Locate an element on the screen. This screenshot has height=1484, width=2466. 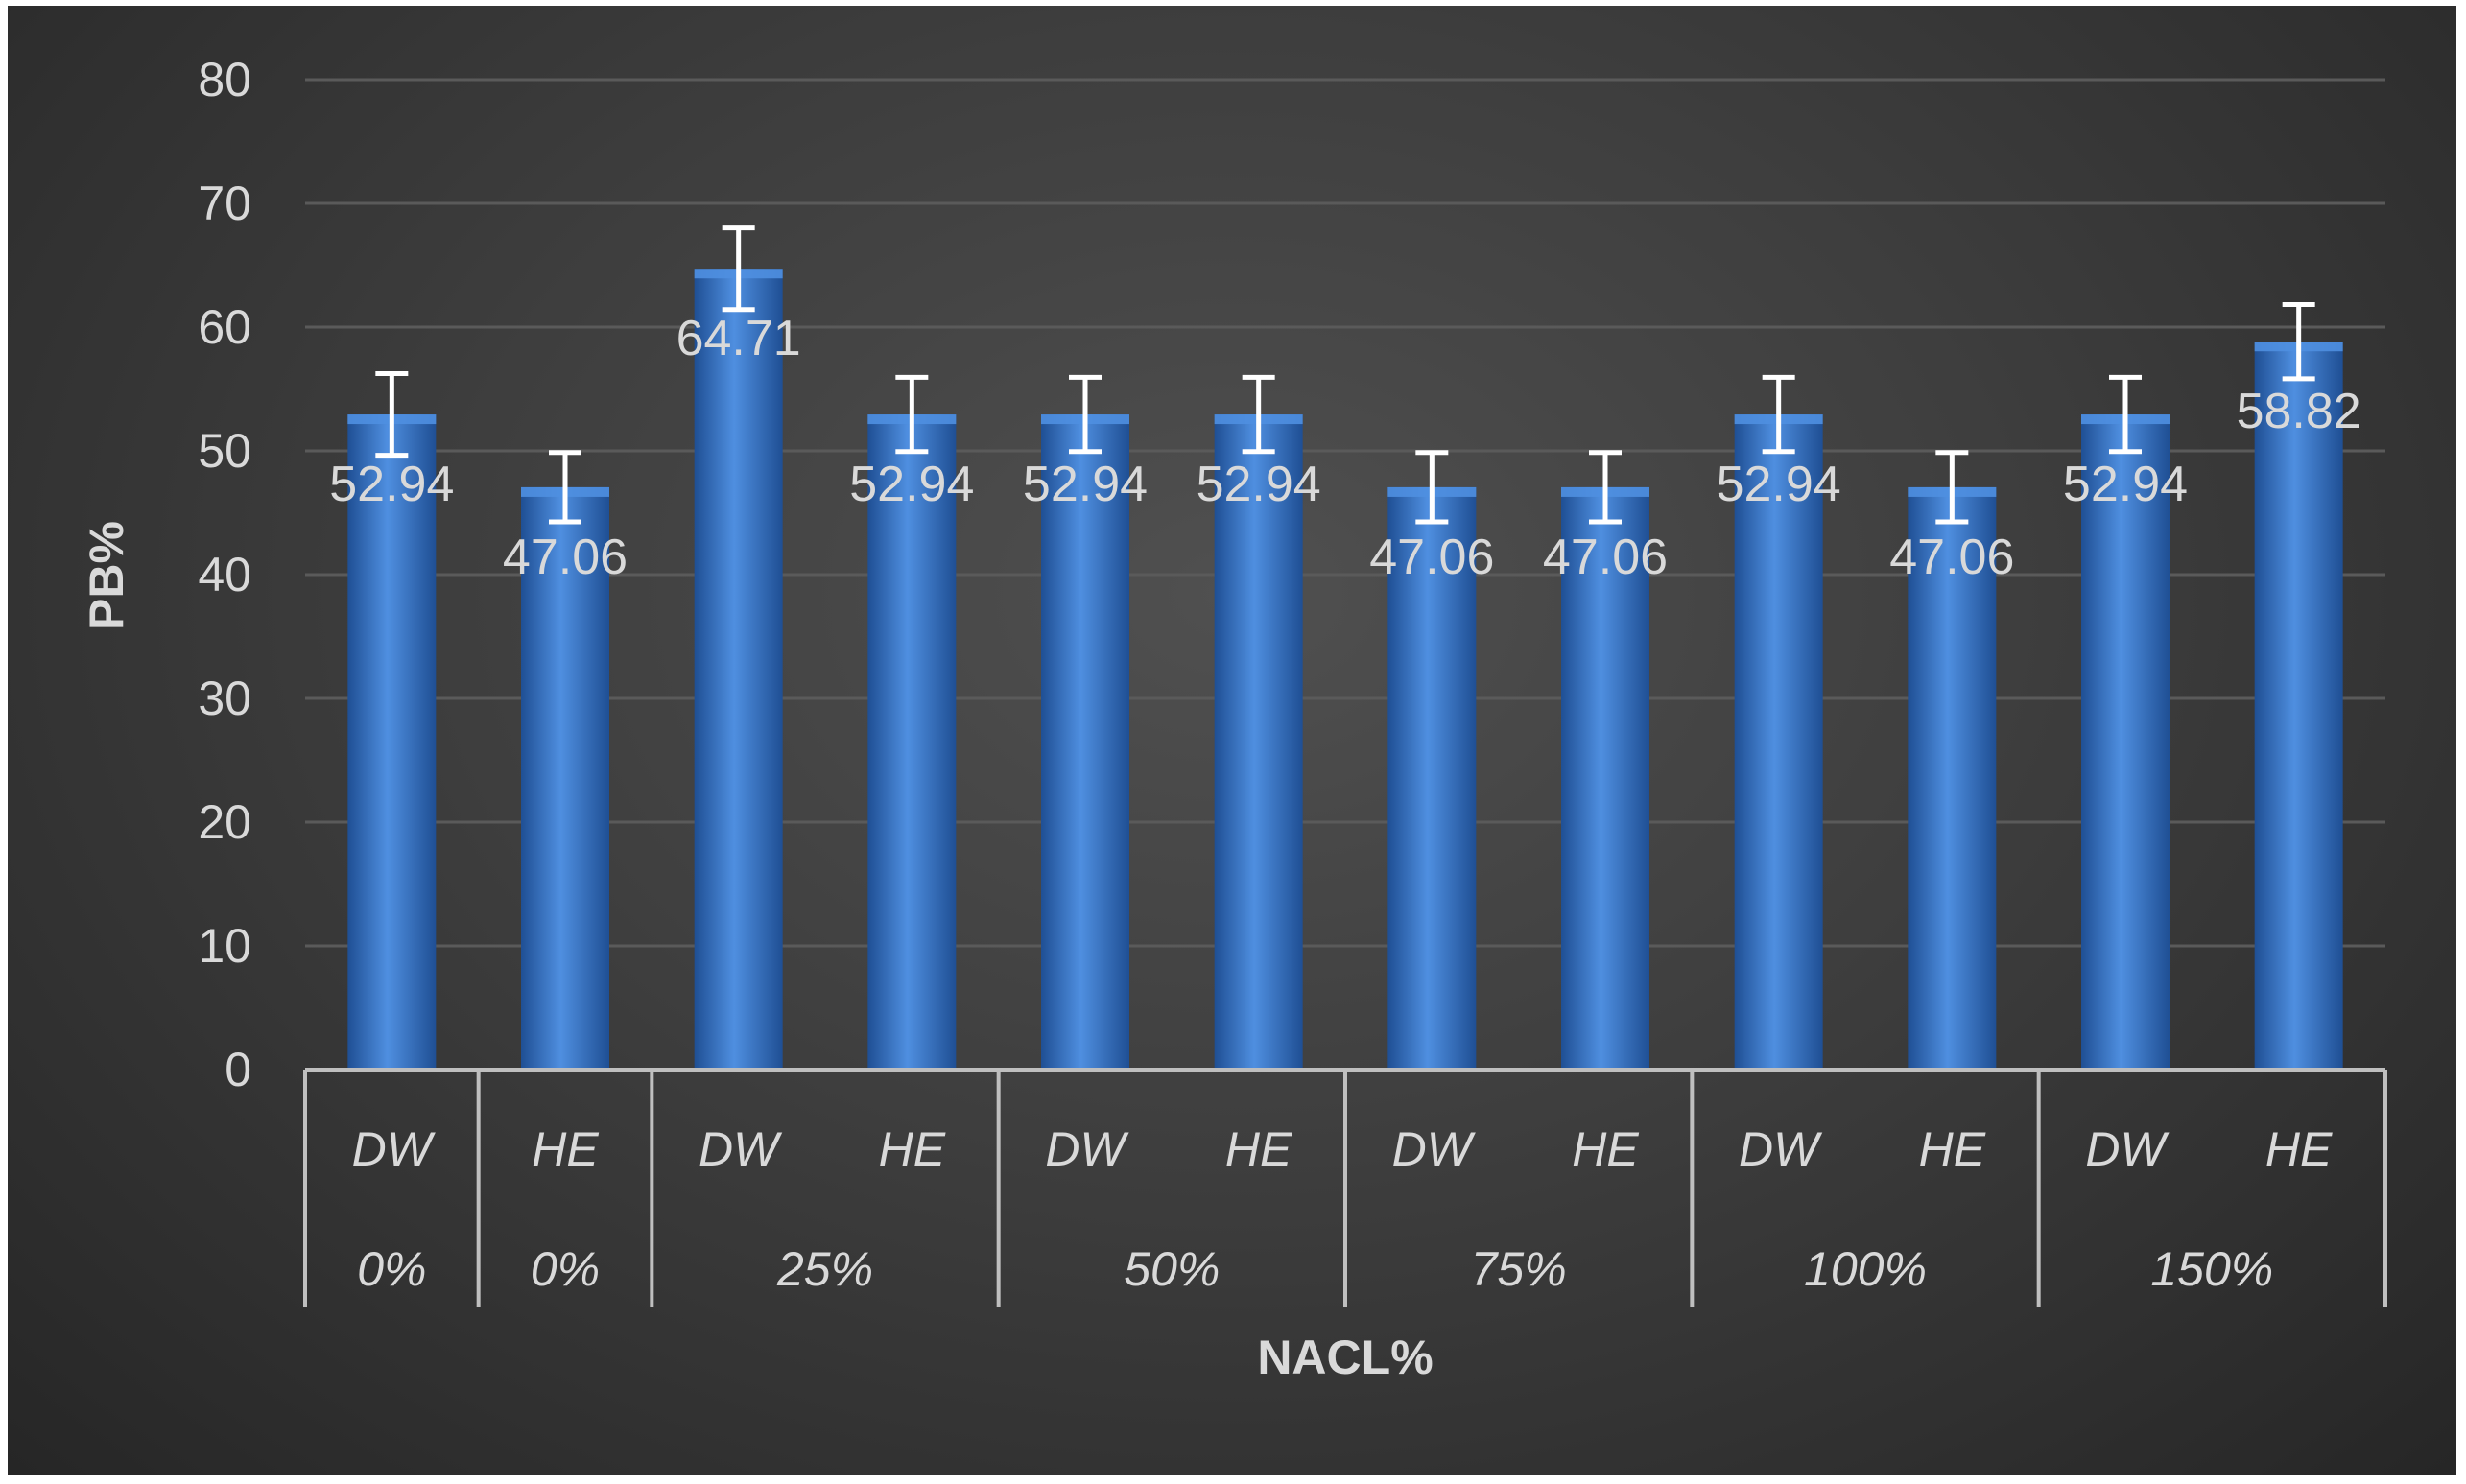
x-group-label: 100% is located at coordinates (1866, 1269).